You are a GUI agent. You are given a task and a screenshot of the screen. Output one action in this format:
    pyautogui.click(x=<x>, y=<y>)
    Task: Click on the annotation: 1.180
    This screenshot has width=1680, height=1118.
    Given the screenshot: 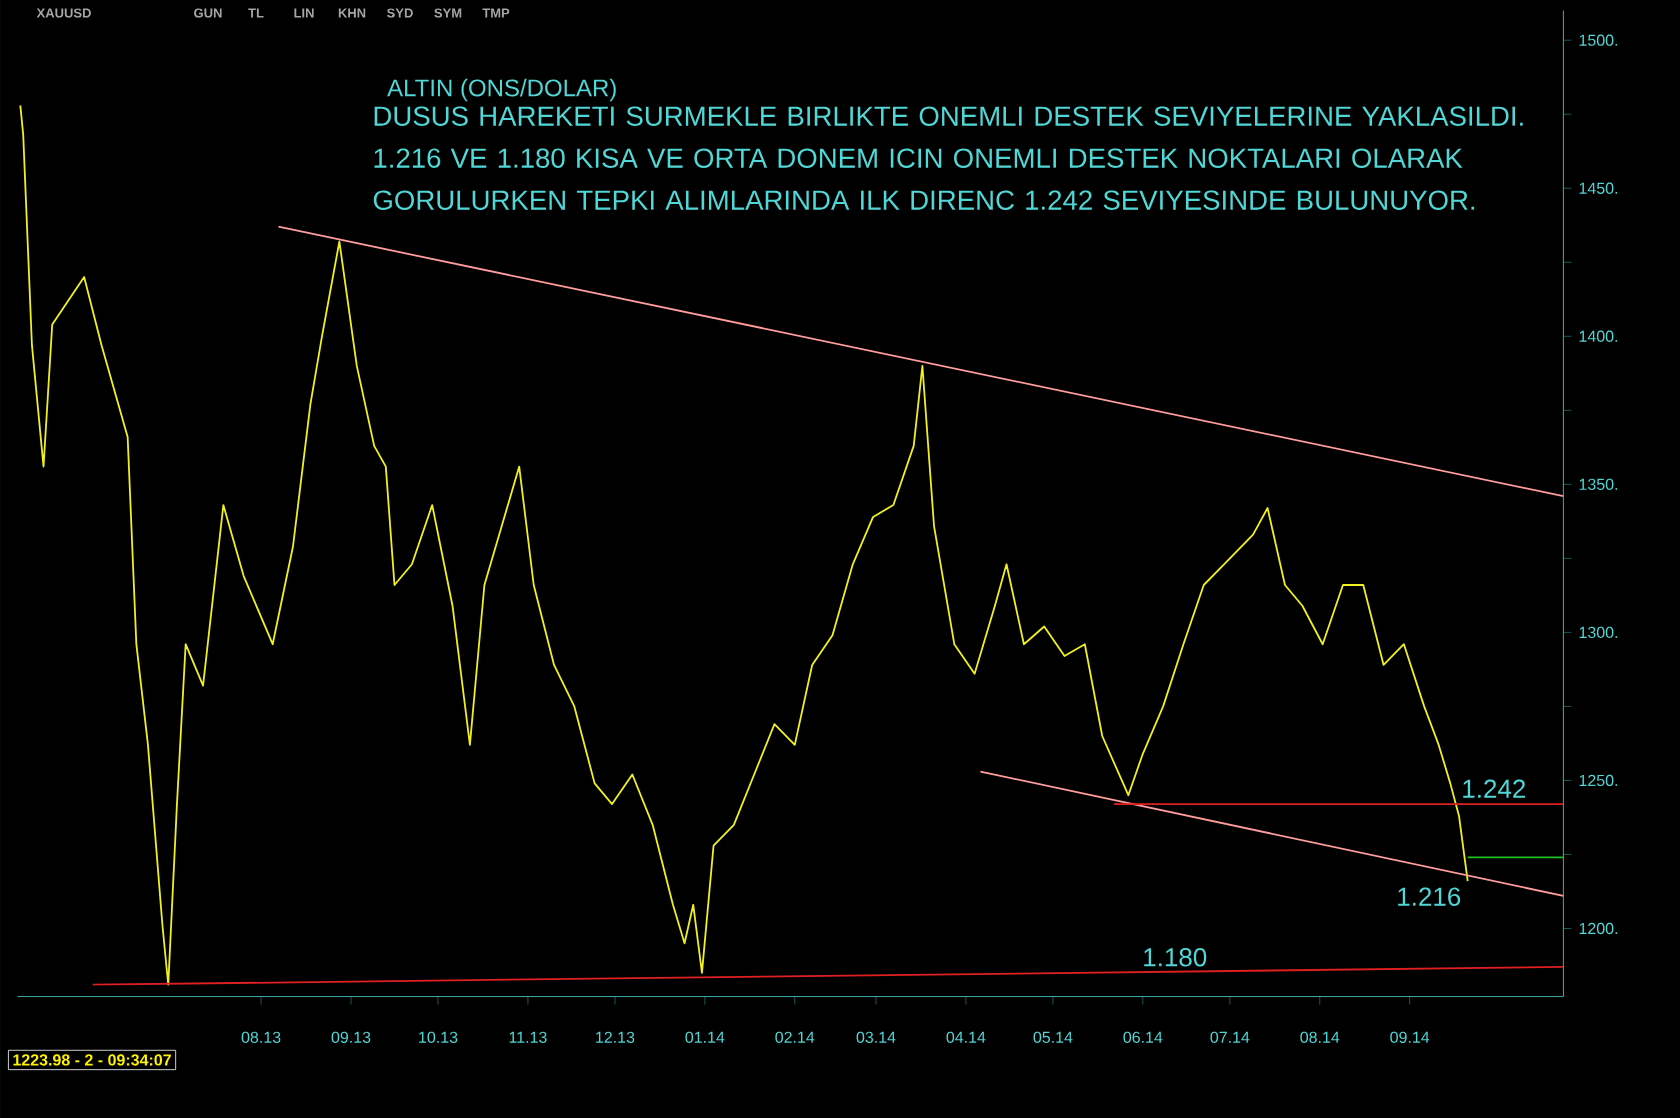 What is the action you would take?
    pyautogui.click(x=1175, y=957)
    